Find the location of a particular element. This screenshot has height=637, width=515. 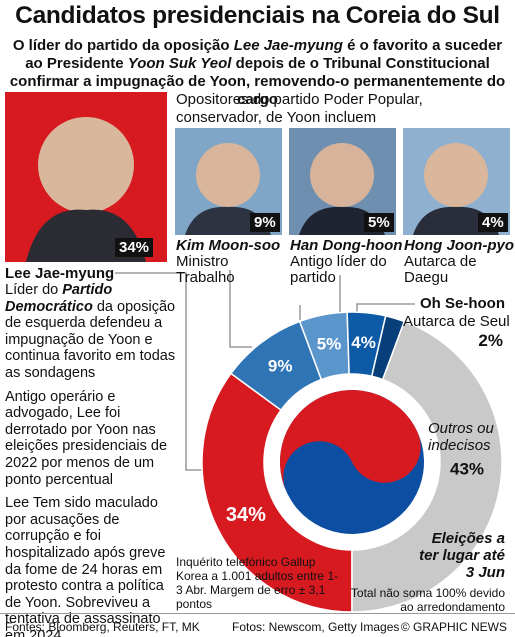

subtitle-part: é o favorito a suceder ao Presidente is located at coordinates (264, 54).